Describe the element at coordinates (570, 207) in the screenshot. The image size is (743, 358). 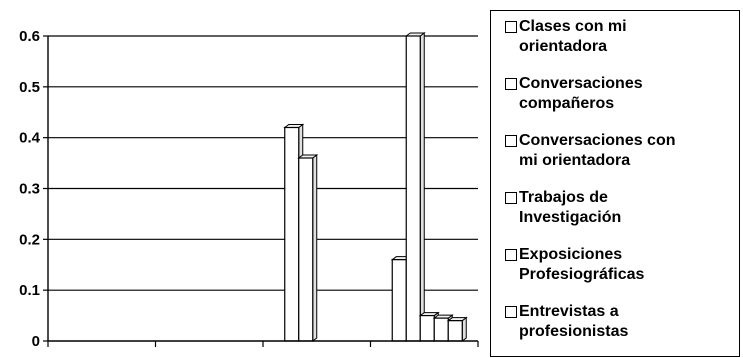
I see `legend-label: Trabajos de Investigación` at that location.